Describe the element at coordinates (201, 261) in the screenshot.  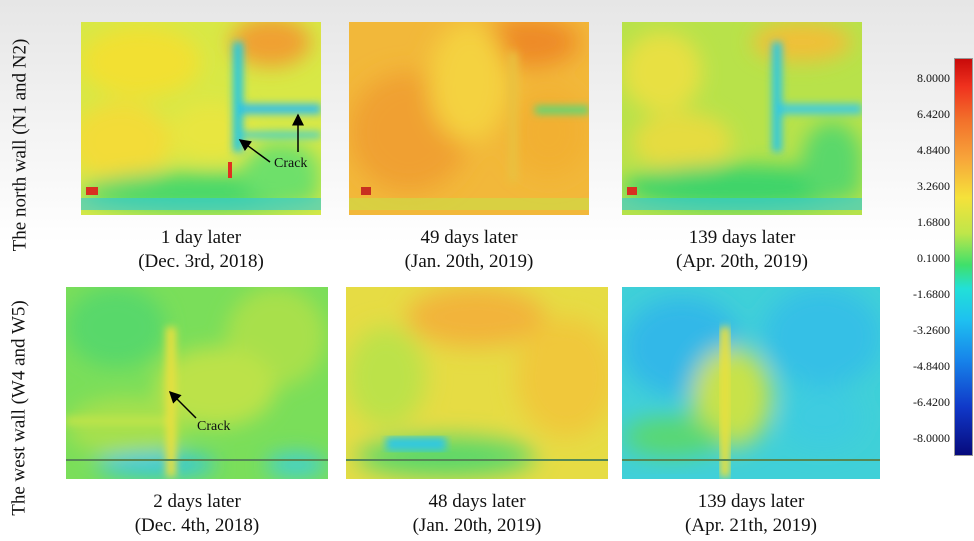
I see `caption-line2: (Dec. 3rd, 2018)` at that location.